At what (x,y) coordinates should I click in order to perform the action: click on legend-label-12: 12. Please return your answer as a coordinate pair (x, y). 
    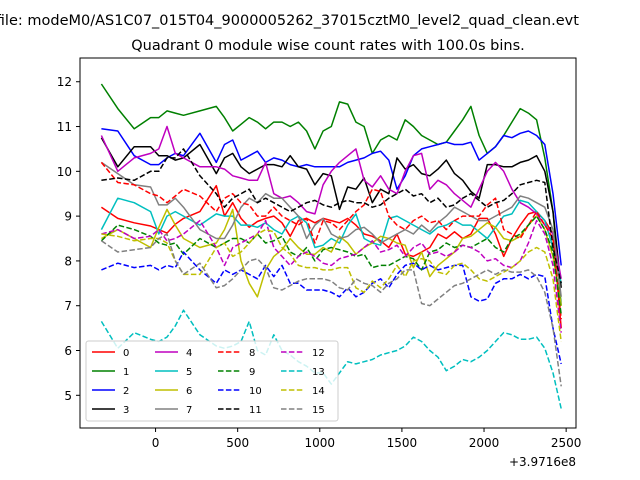
    Looking at the image, I should click on (318, 353).